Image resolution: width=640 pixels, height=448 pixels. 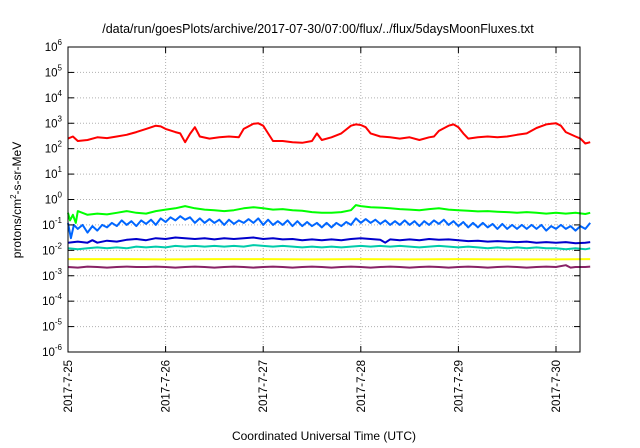 I want to click on y-tick-label: 10⁻⁴, so click(x=52, y=300).